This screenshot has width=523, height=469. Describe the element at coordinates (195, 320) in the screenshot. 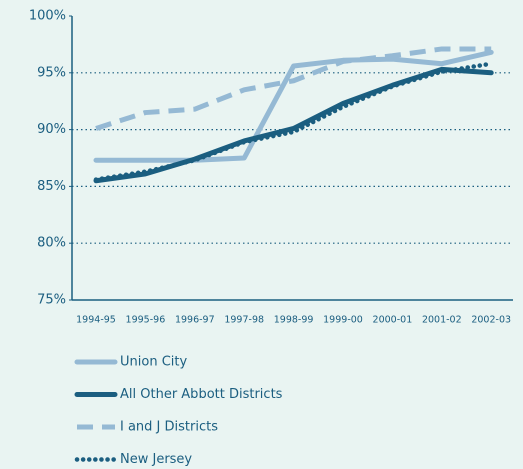

I see `x-tick-label: 1996-97` at that location.